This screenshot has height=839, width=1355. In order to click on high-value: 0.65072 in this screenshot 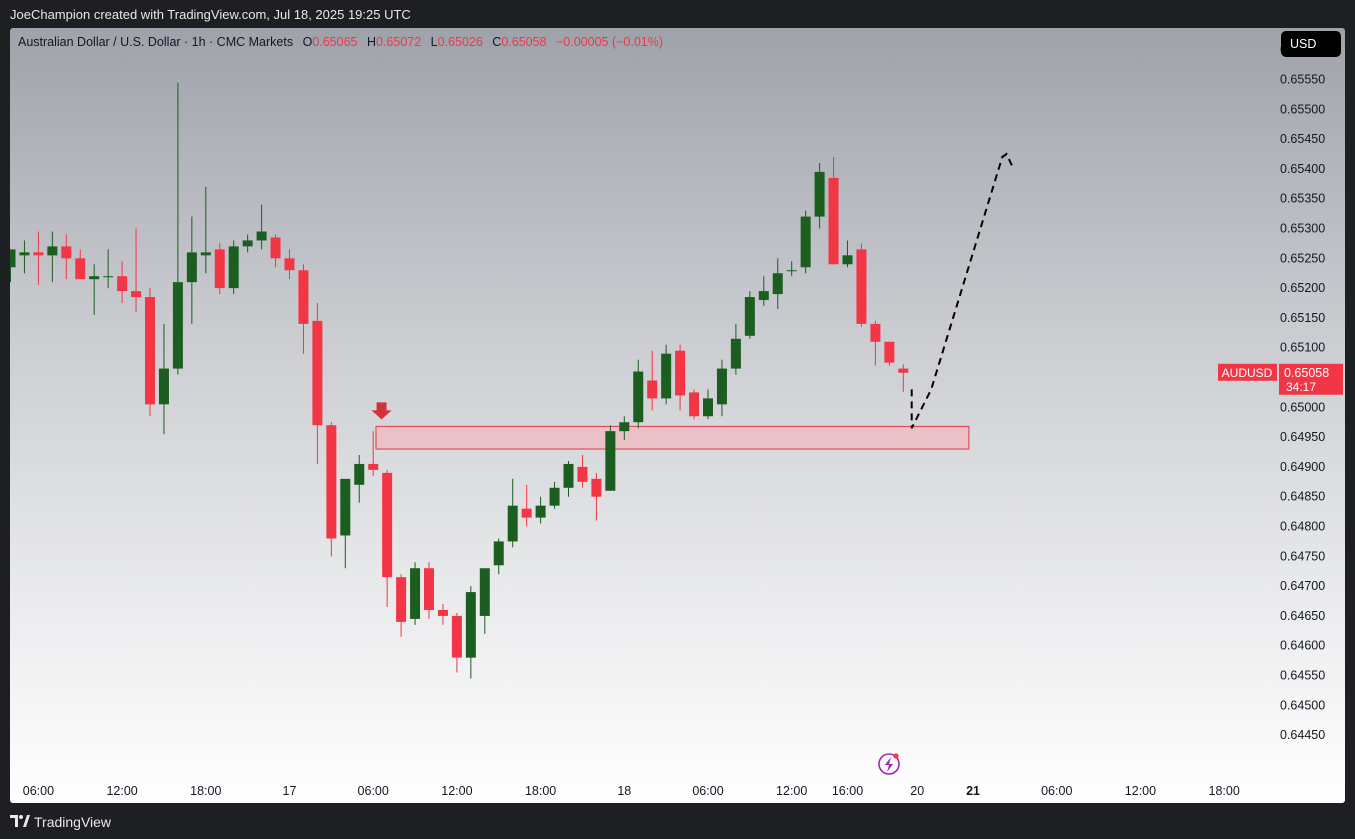, I will do `click(399, 42)`.